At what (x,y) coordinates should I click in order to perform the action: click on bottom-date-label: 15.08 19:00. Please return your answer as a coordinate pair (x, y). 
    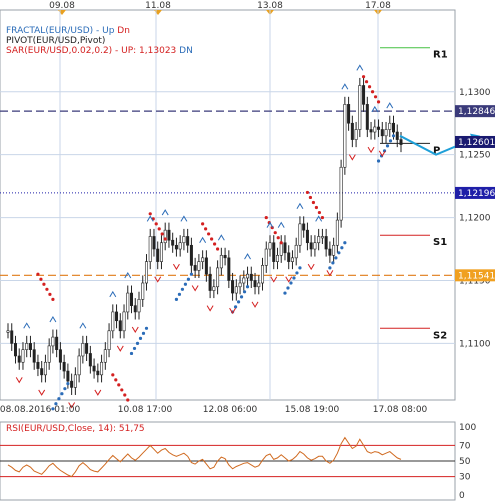
    Looking at the image, I should click on (312, 410).